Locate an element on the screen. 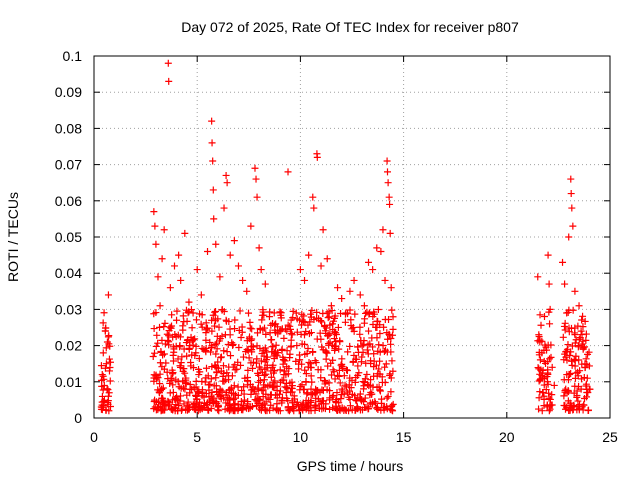  y-tick-label: 0.07 is located at coordinates (68, 165).